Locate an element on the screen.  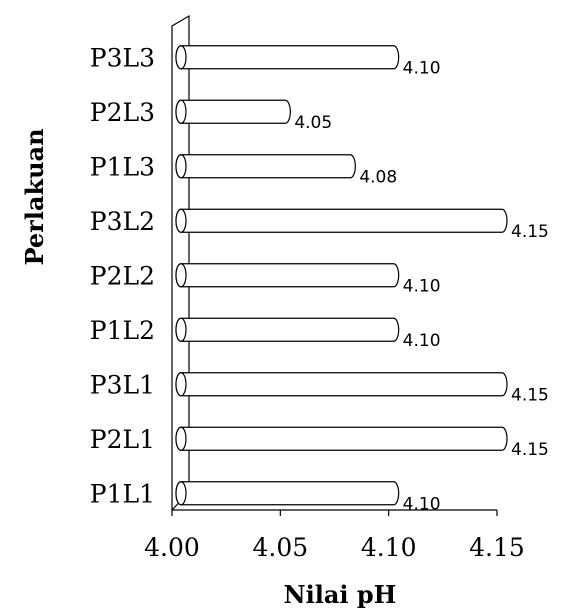
x-tick-label: 4.05 is located at coordinates (280, 547).